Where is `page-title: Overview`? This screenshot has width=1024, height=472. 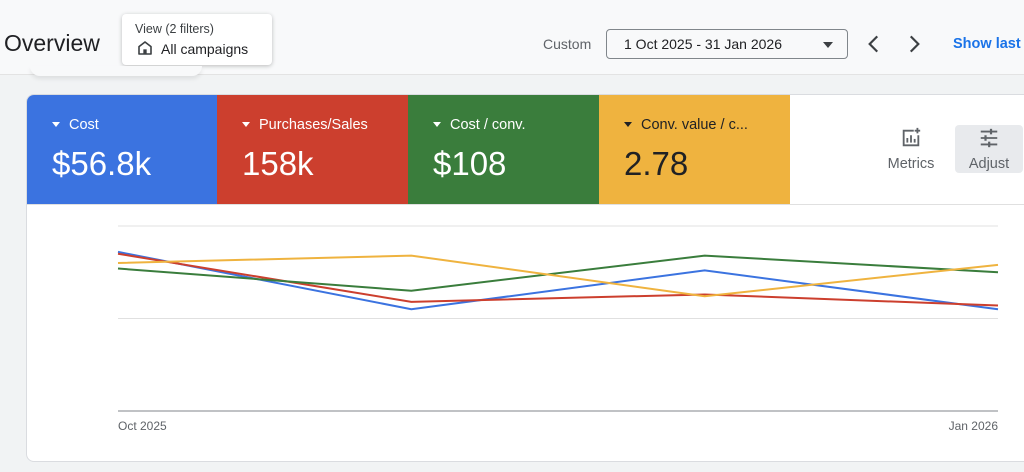 page-title: Overview is located at coordinates (52, 43).